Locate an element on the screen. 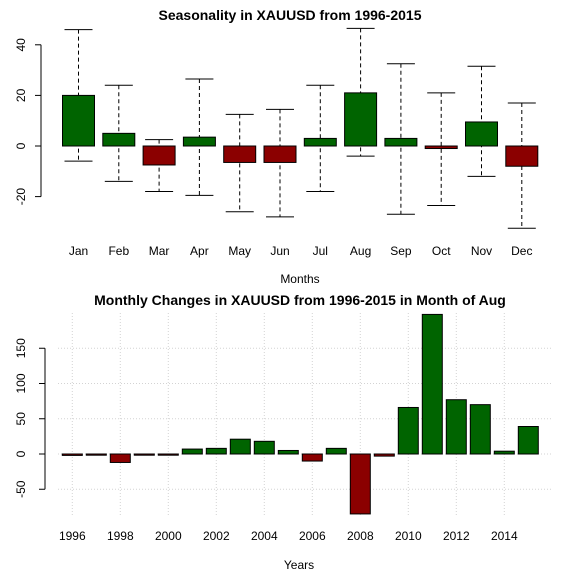  chart2-bar-1998 is located at coordinates (120, 458).